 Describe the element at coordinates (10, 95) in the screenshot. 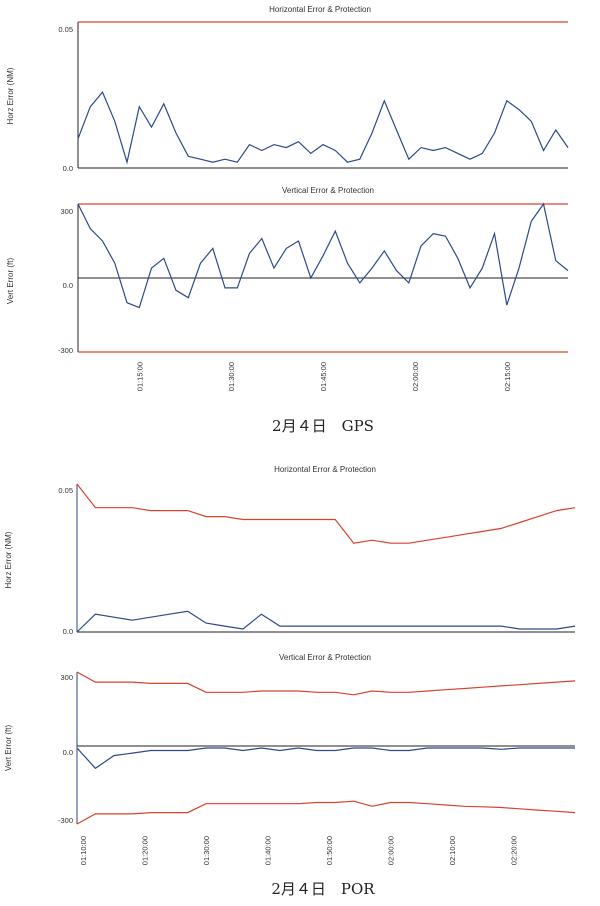

I see `gps-horizontal-ylabel: Horz Error (NM)` at that location.